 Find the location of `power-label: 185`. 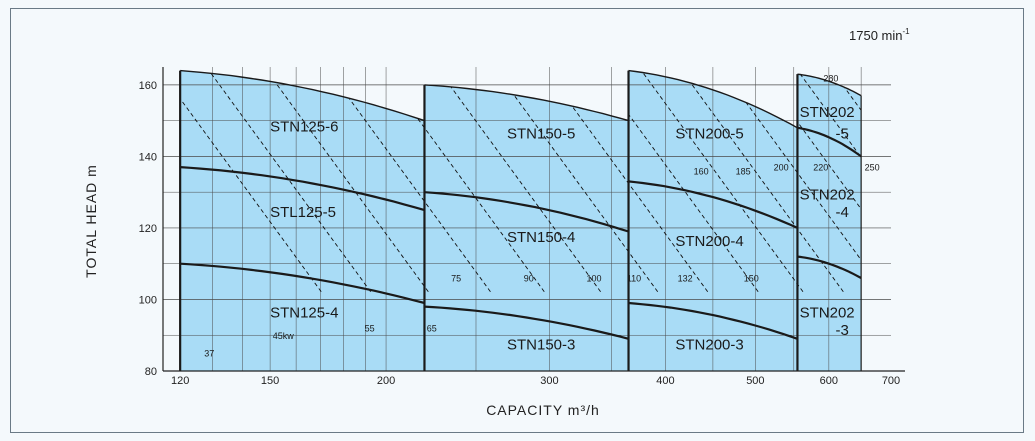

power-label: 185 is located at coordinates (743, 171).